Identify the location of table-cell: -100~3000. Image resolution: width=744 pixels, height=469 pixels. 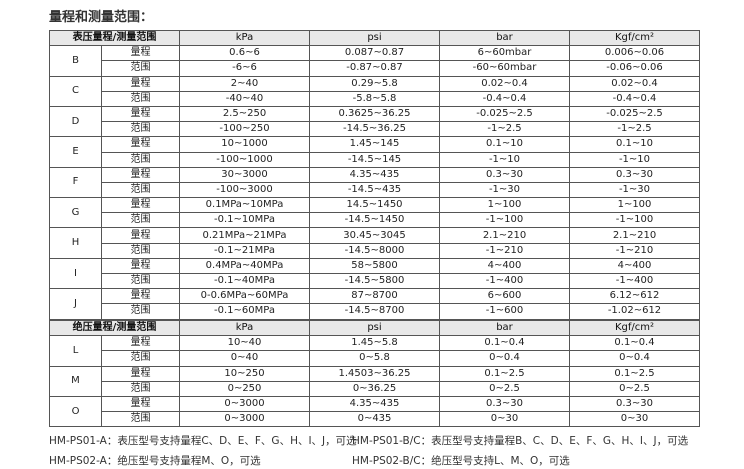
(244, 190).